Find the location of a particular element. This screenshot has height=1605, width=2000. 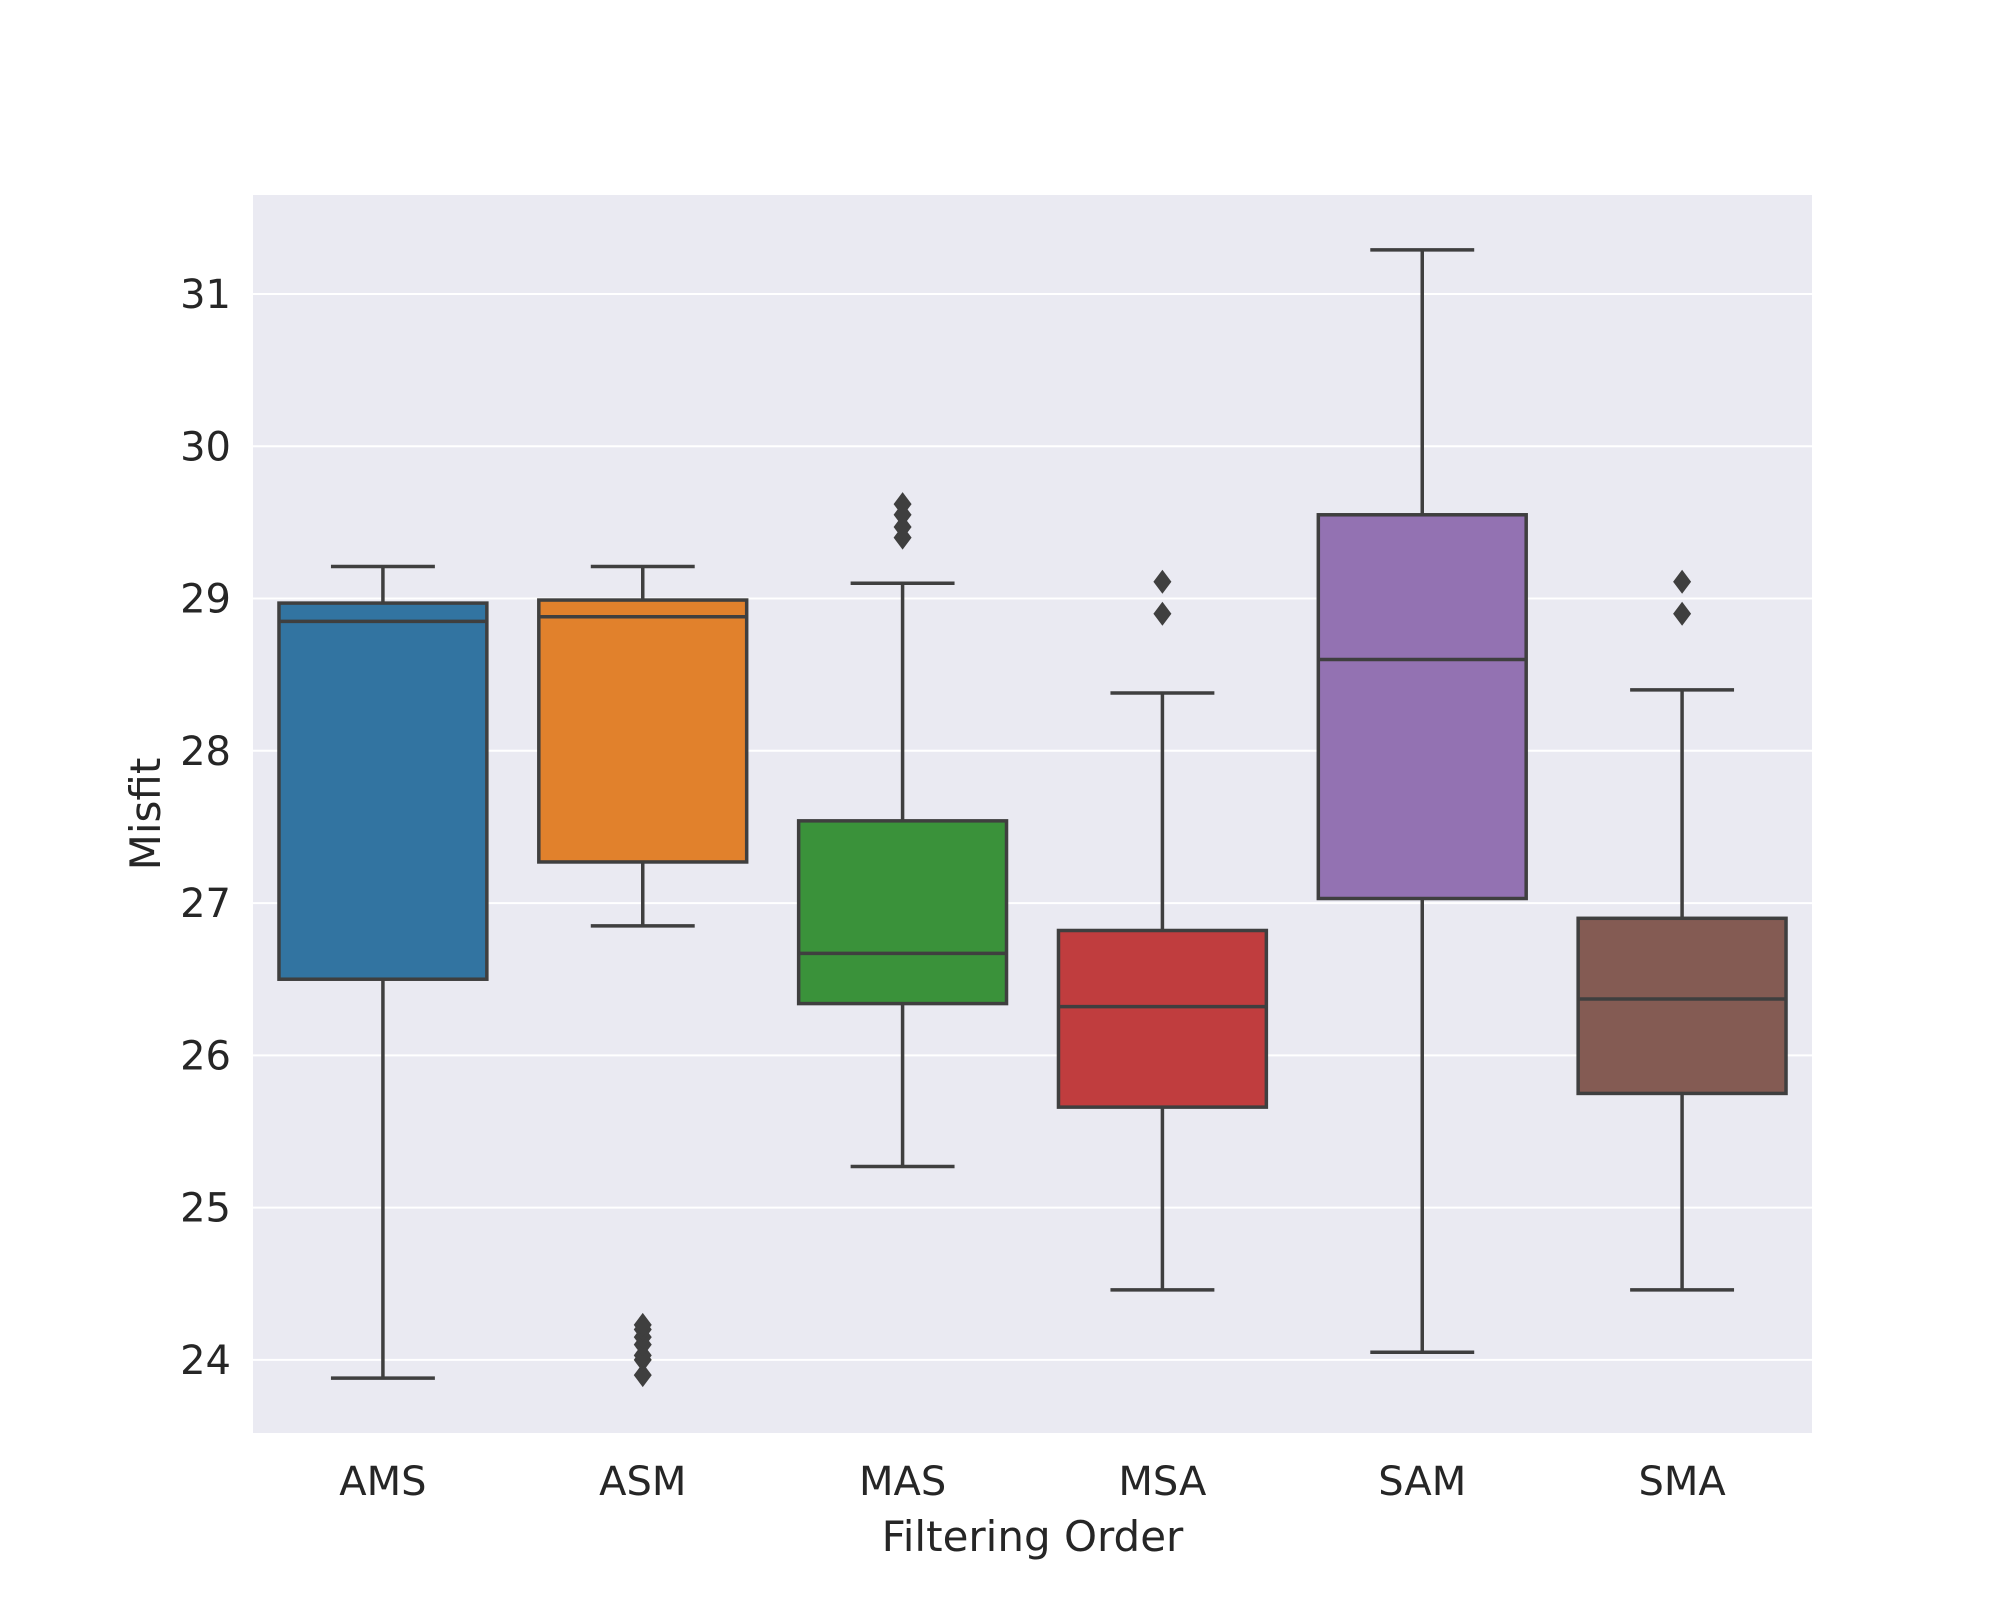

box-sma is located at coordinates (1682, 930).